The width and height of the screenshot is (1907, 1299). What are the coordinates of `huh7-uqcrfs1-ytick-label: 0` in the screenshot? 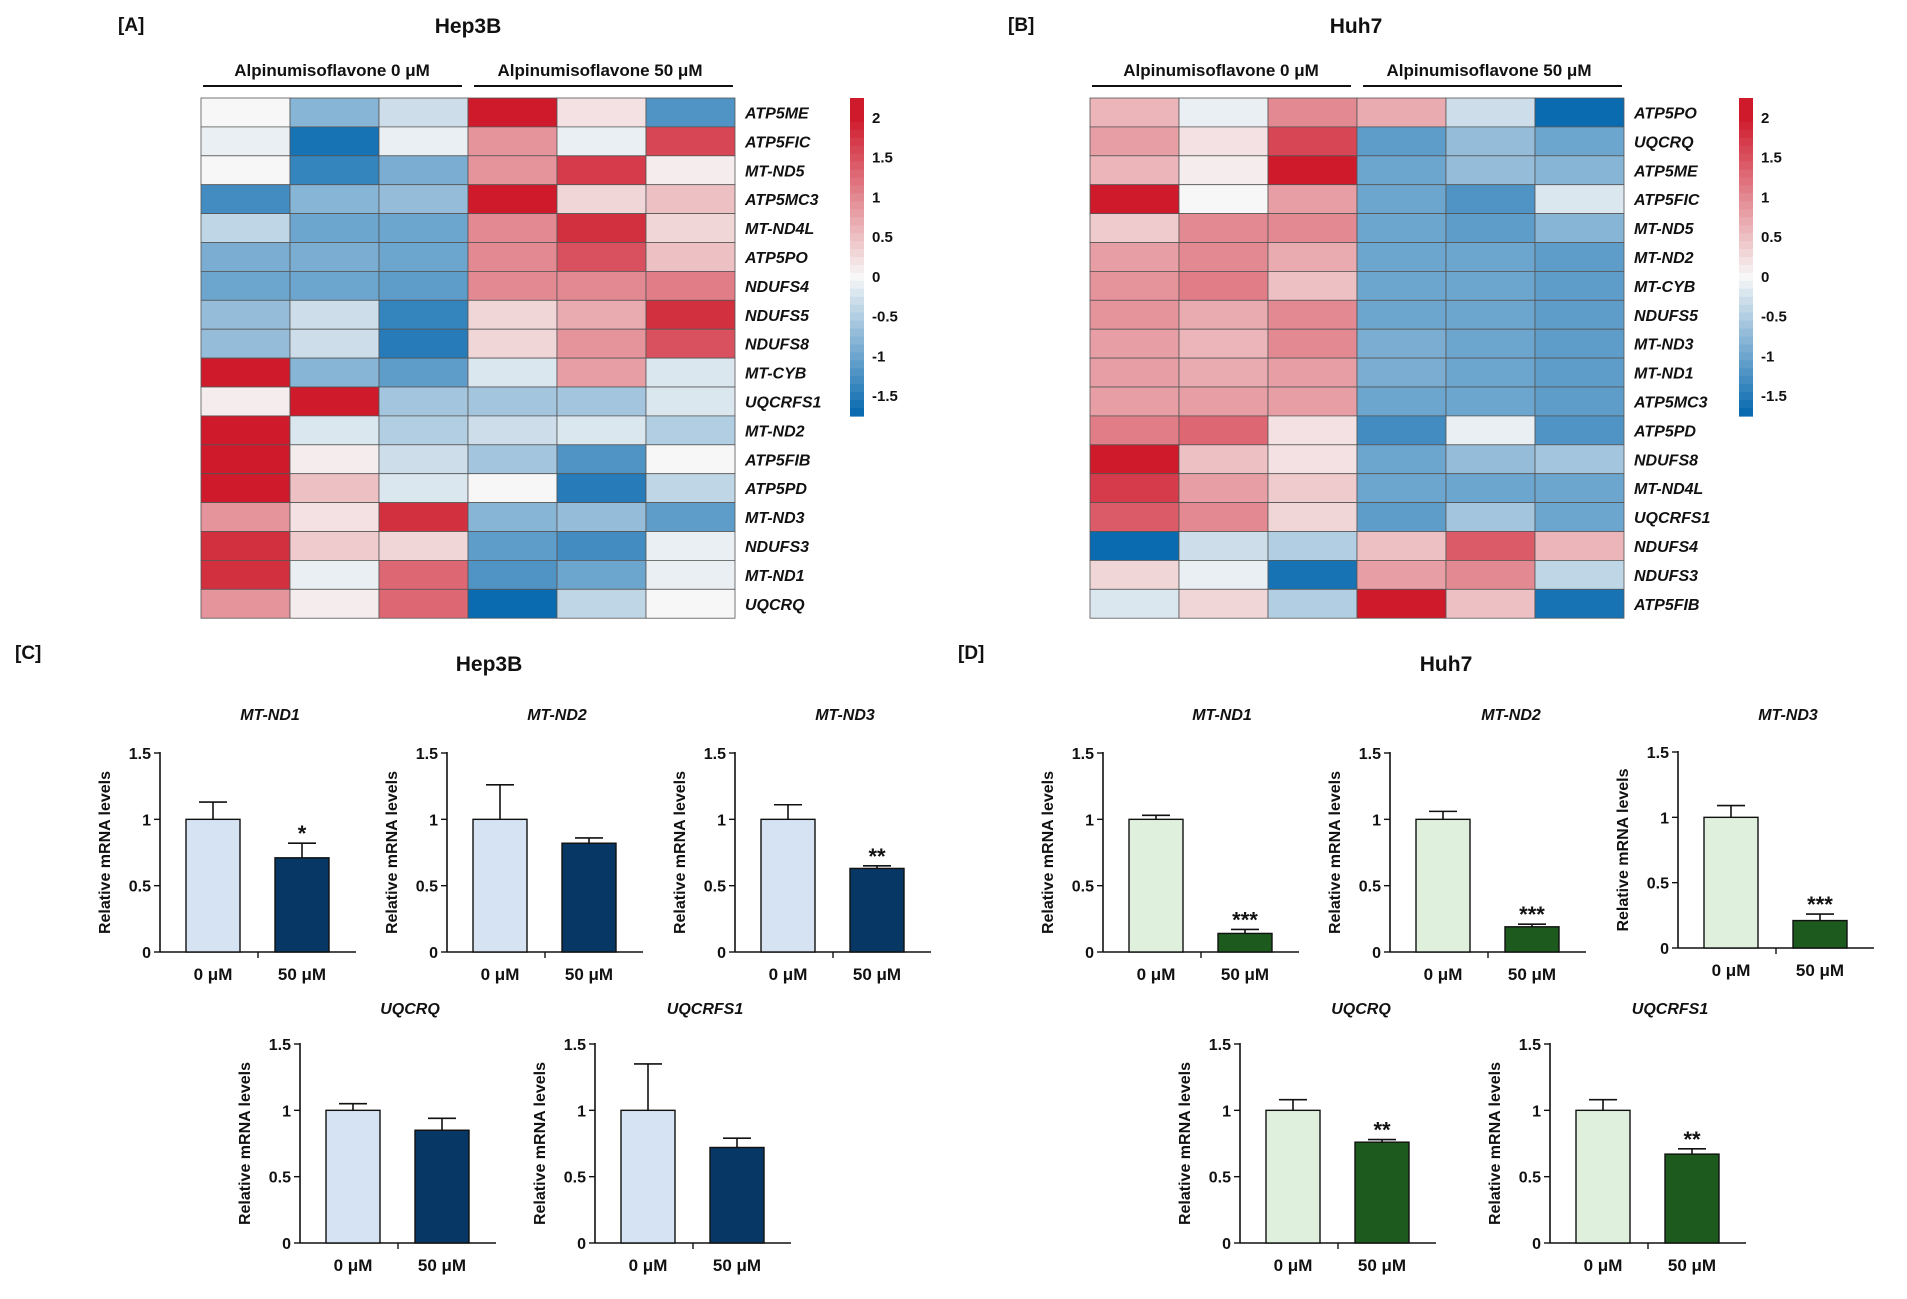 It's located at (1536, 1244).